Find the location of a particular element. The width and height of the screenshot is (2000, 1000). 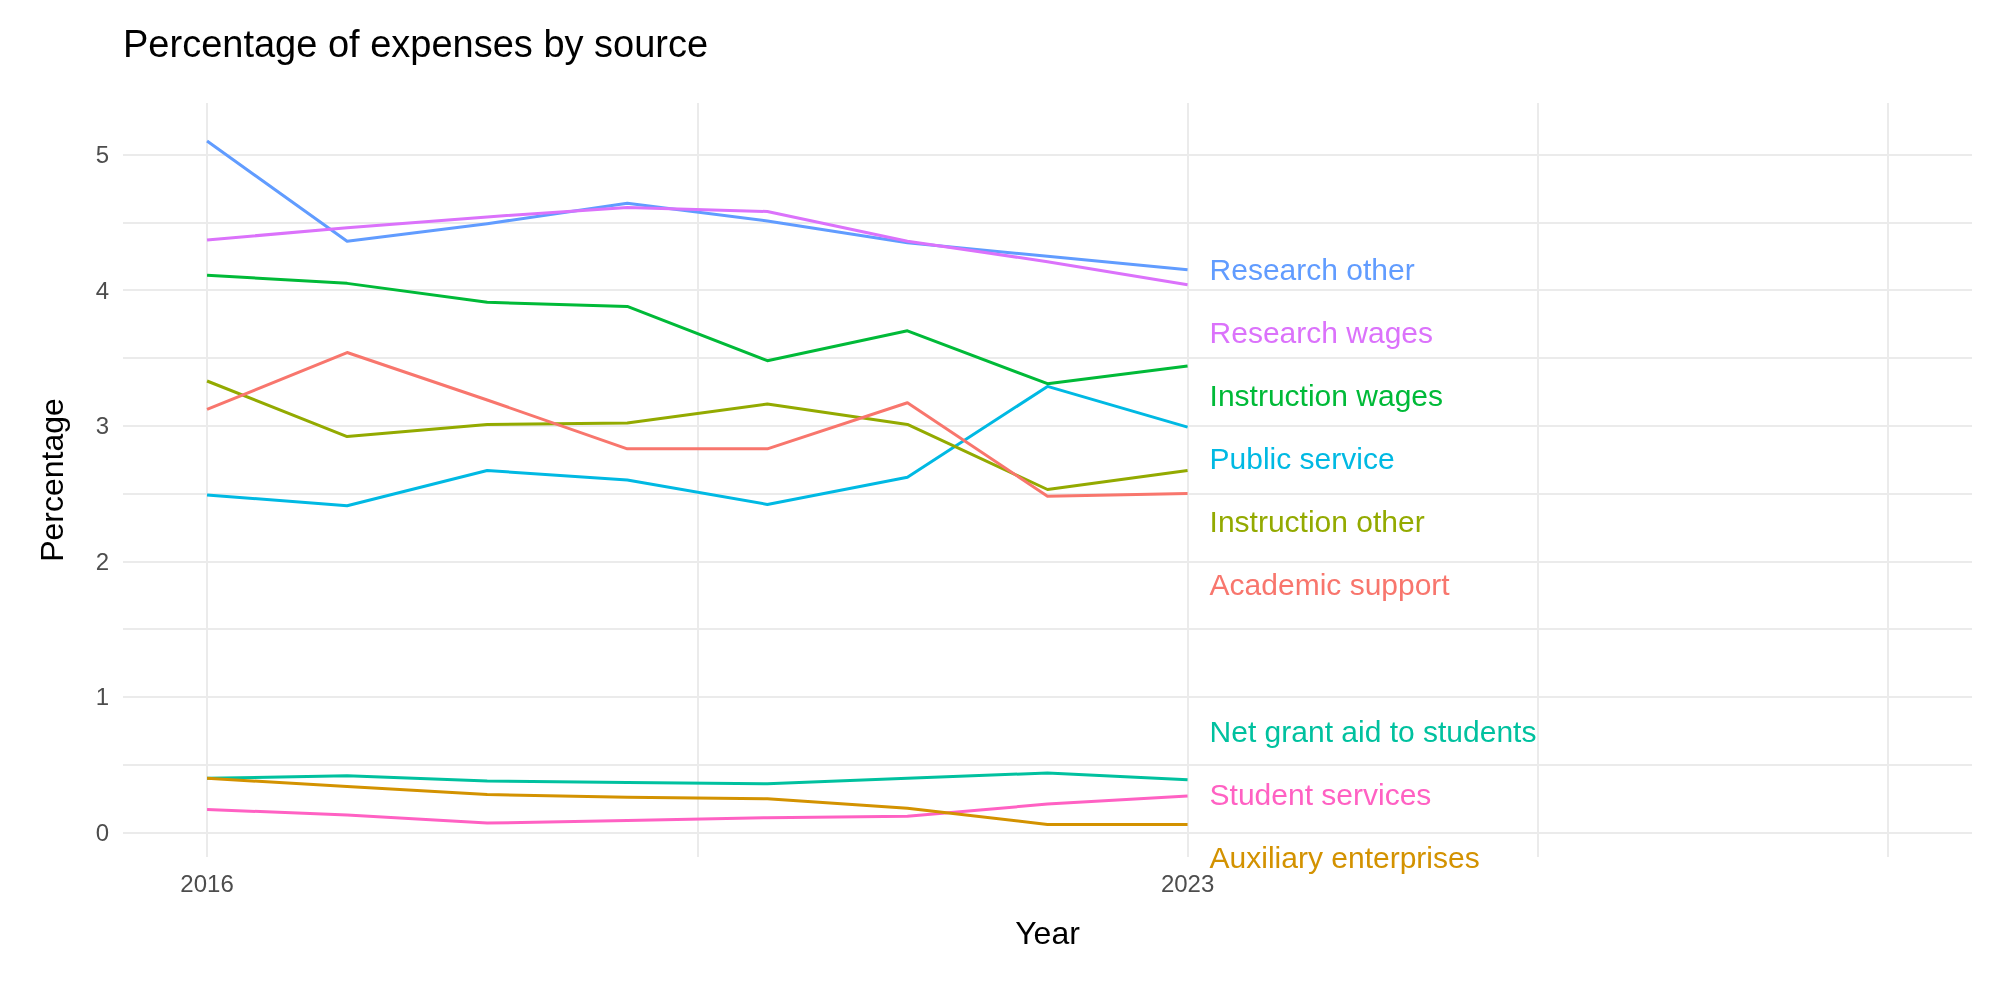

chart-title: Percentage of expenses by source is located at coordinates (416, 44).